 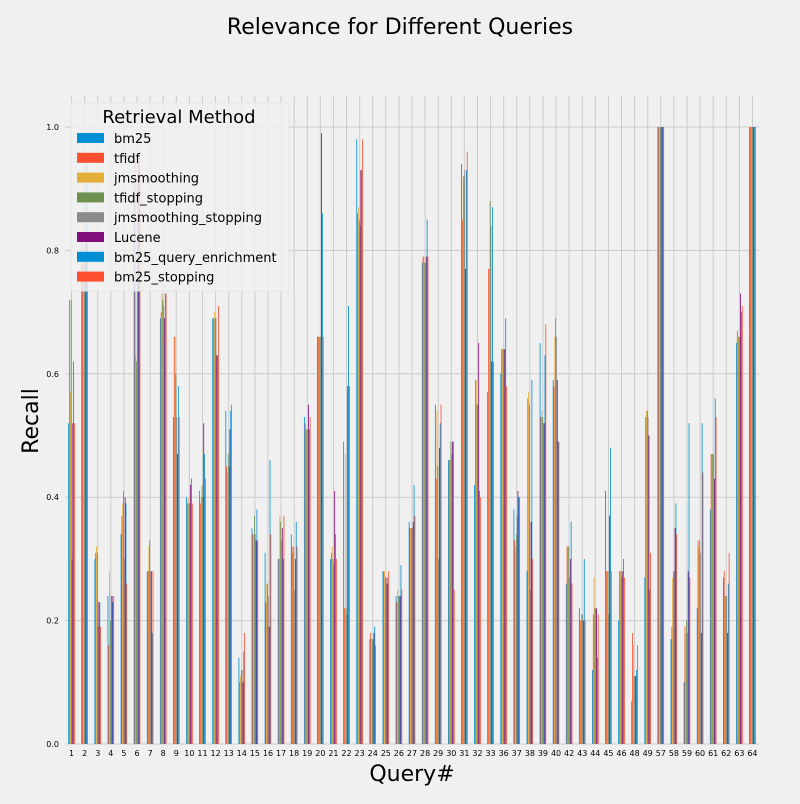 What do you see at coordinates (52, 744) in the screenshot?
I see `y-tick-label: 0.0` at bounding box center [52, 744].